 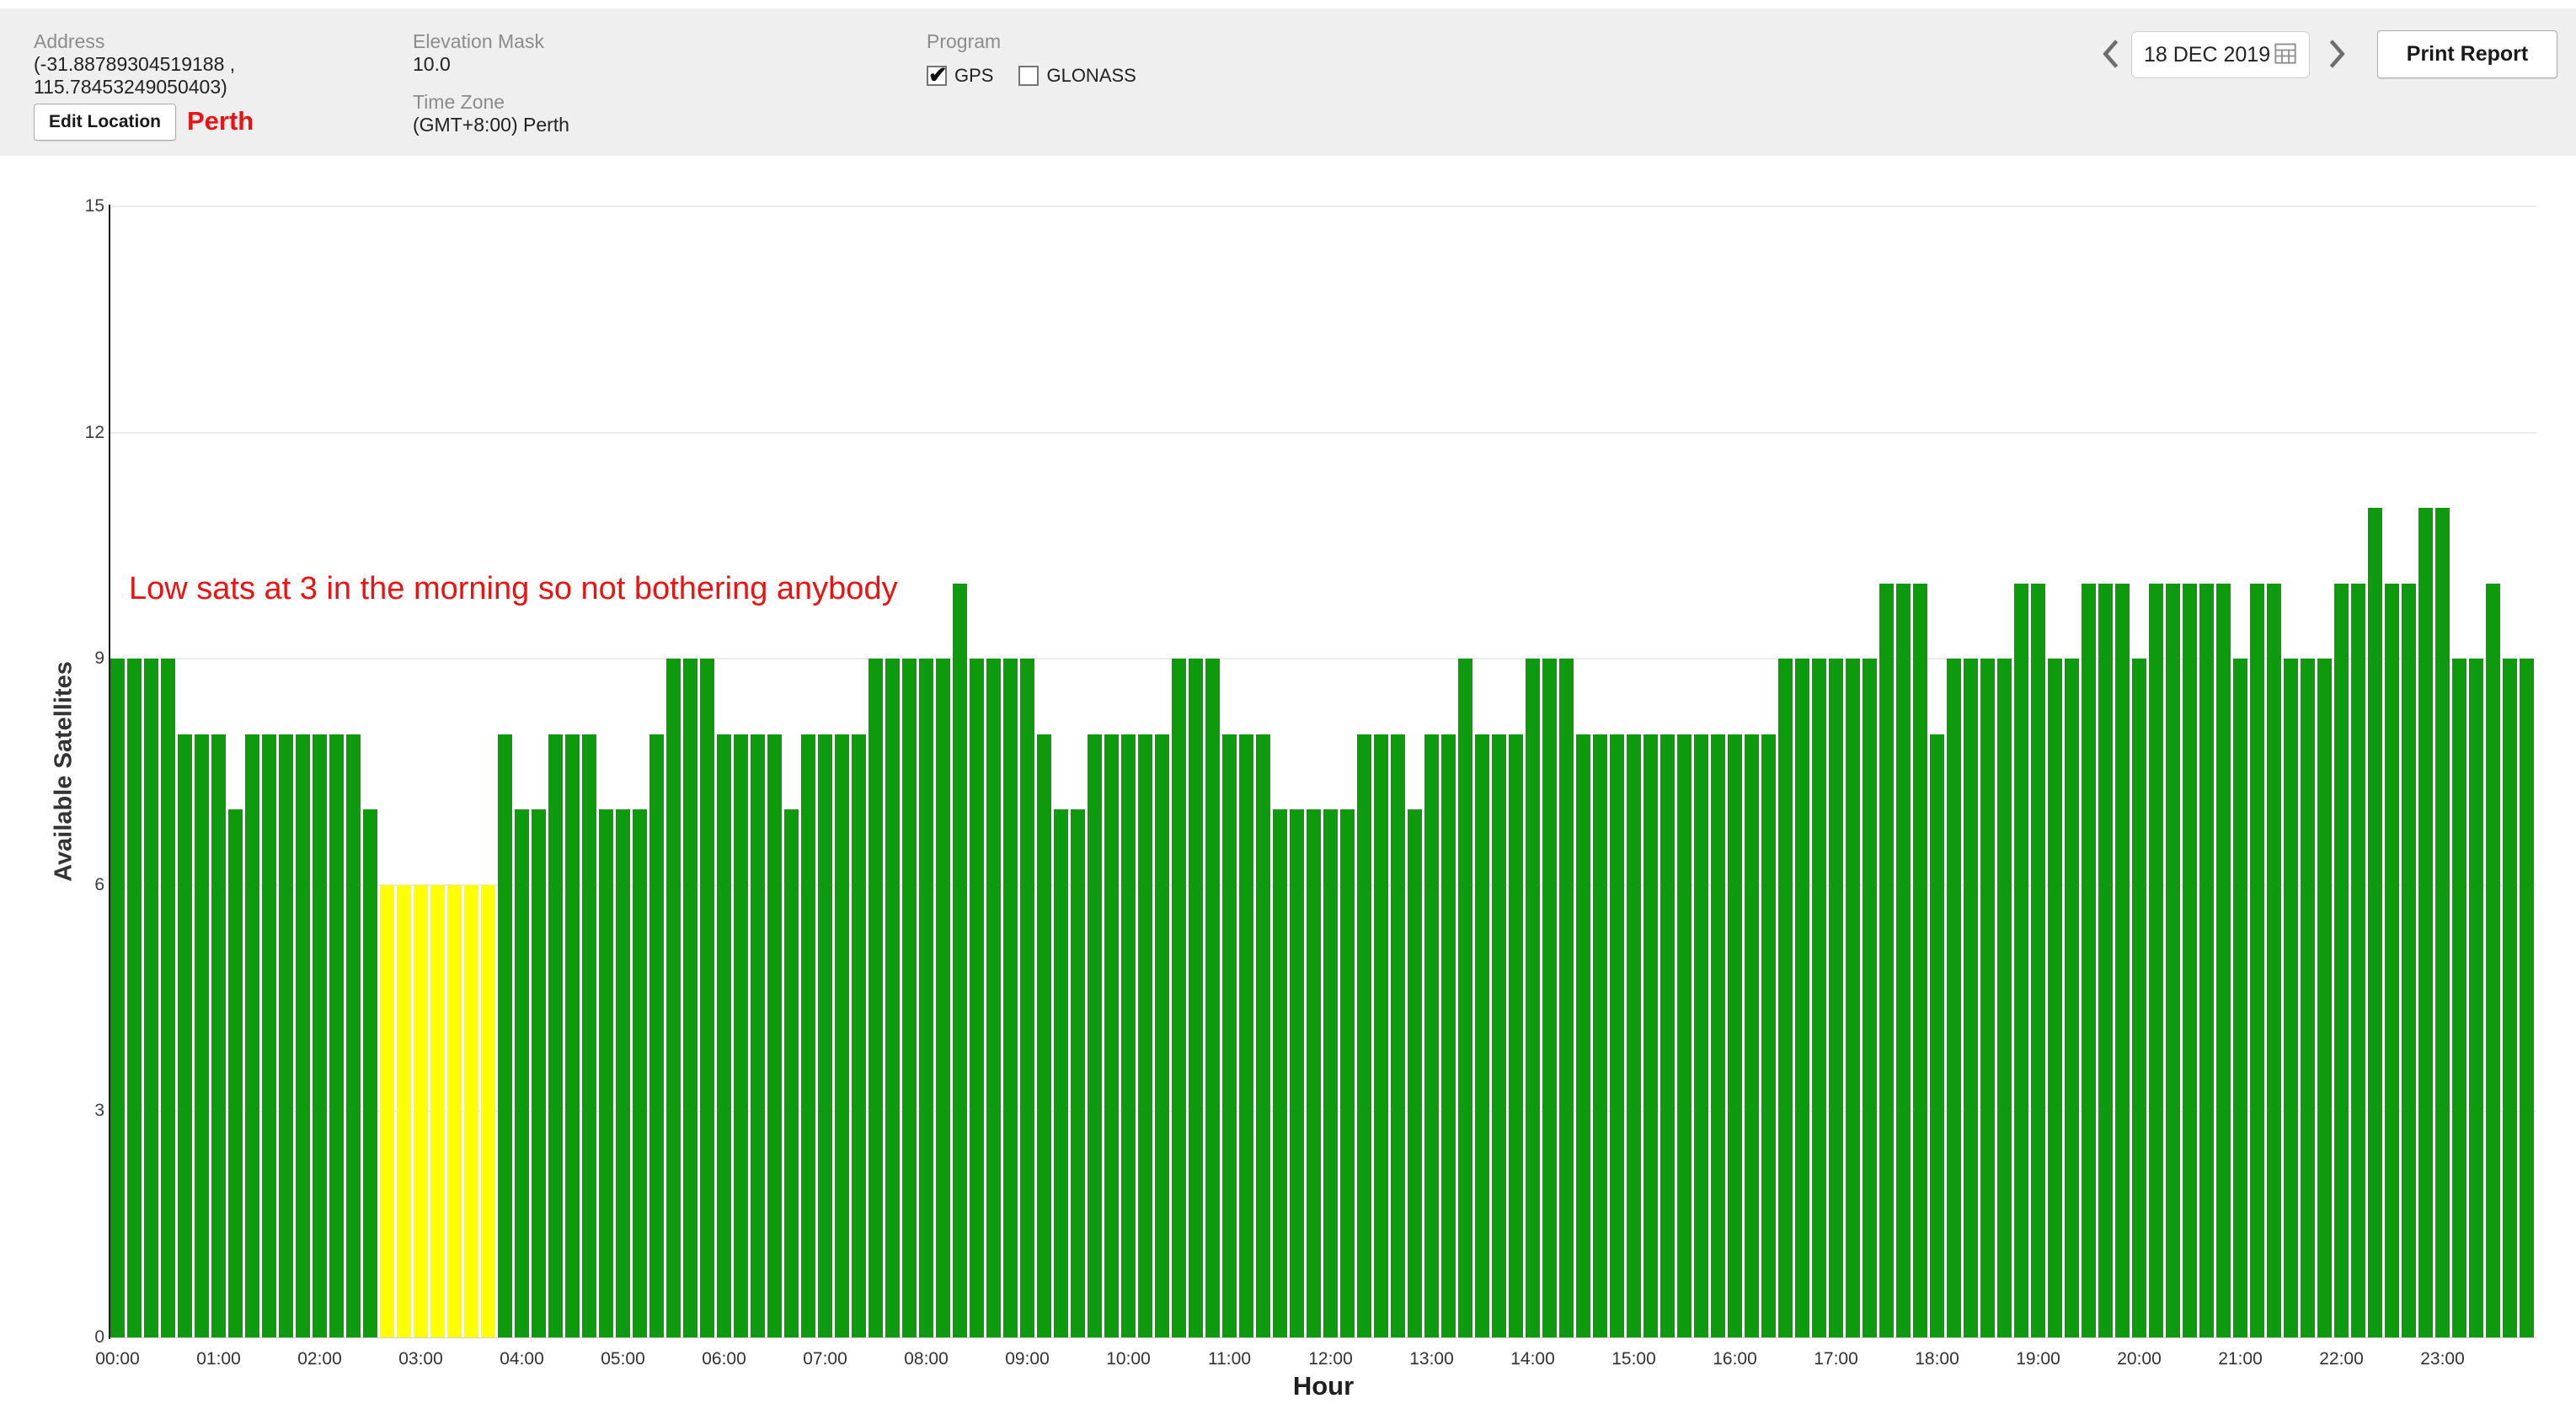 I want to click on glonass-checkbox, so click(x=1028, y=76).